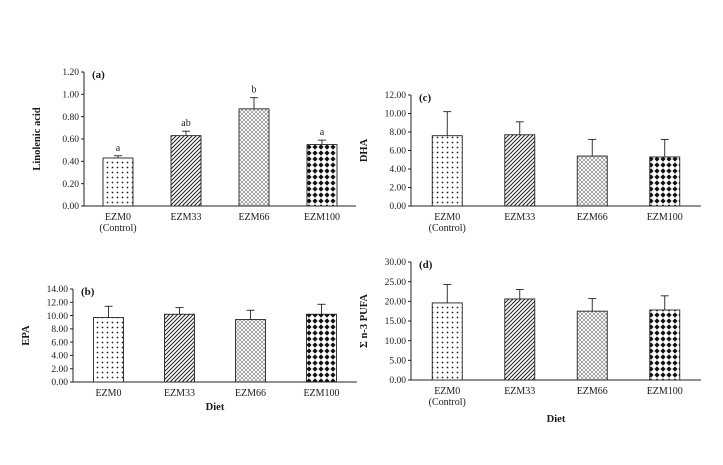  What do you see at coordinates (396, 283) in the screenshot?
I see `y-tick-label: 25.00` at bounding box center [396, 283].